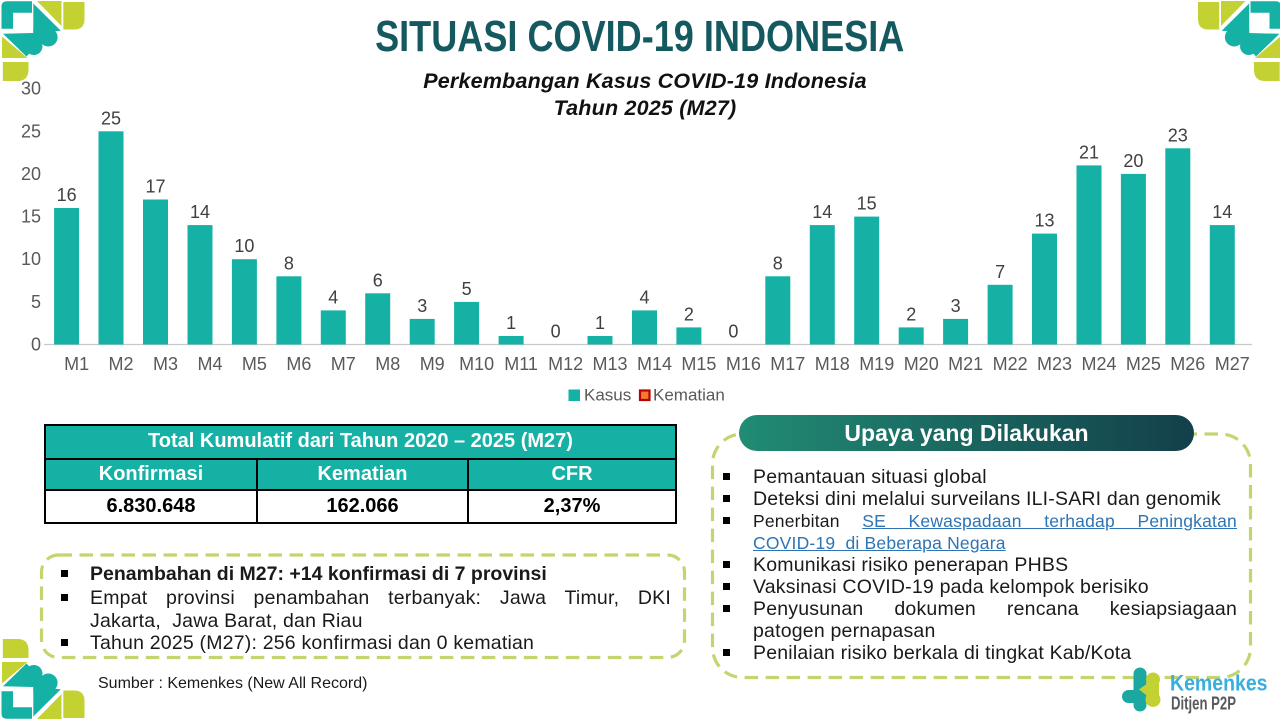  I want to click on svg-text: M2, so click(120, 364).